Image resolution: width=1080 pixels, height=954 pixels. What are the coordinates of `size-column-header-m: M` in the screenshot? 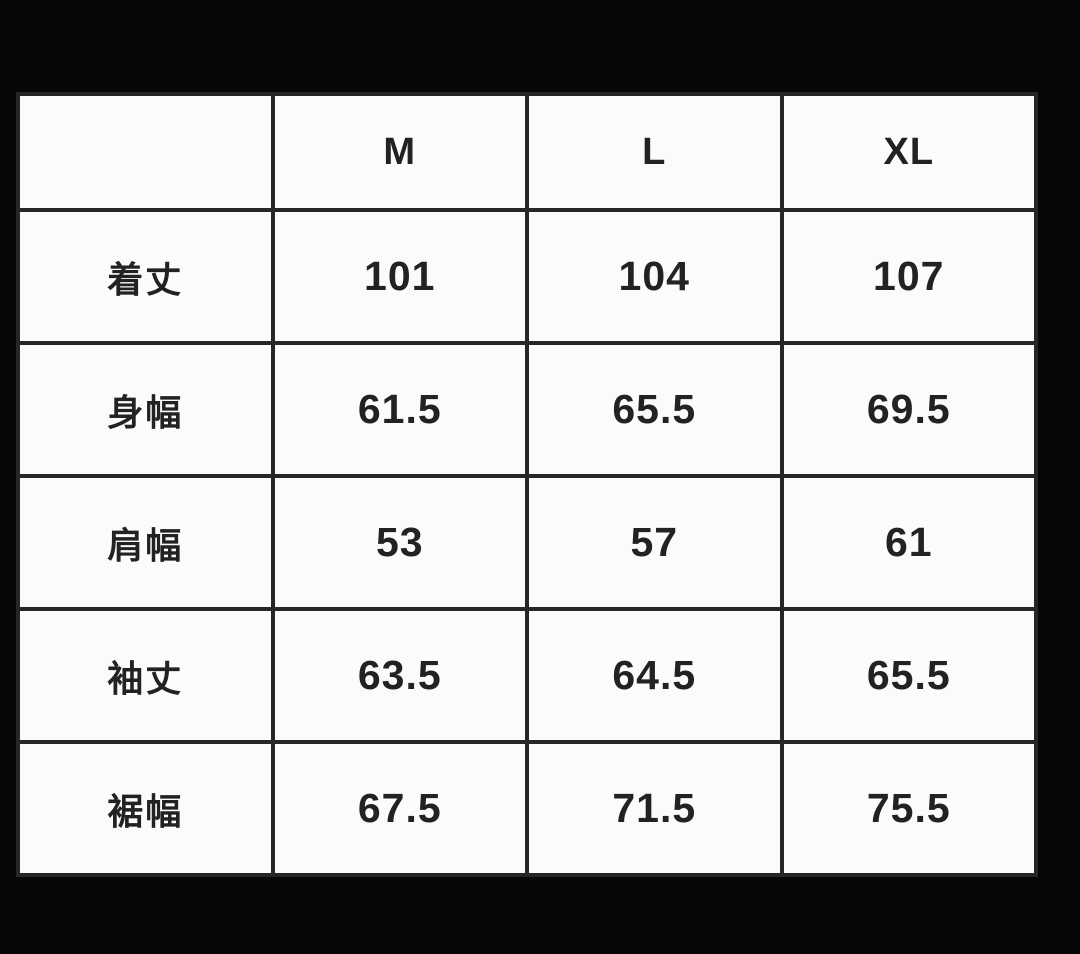 It's located at (399, 152).